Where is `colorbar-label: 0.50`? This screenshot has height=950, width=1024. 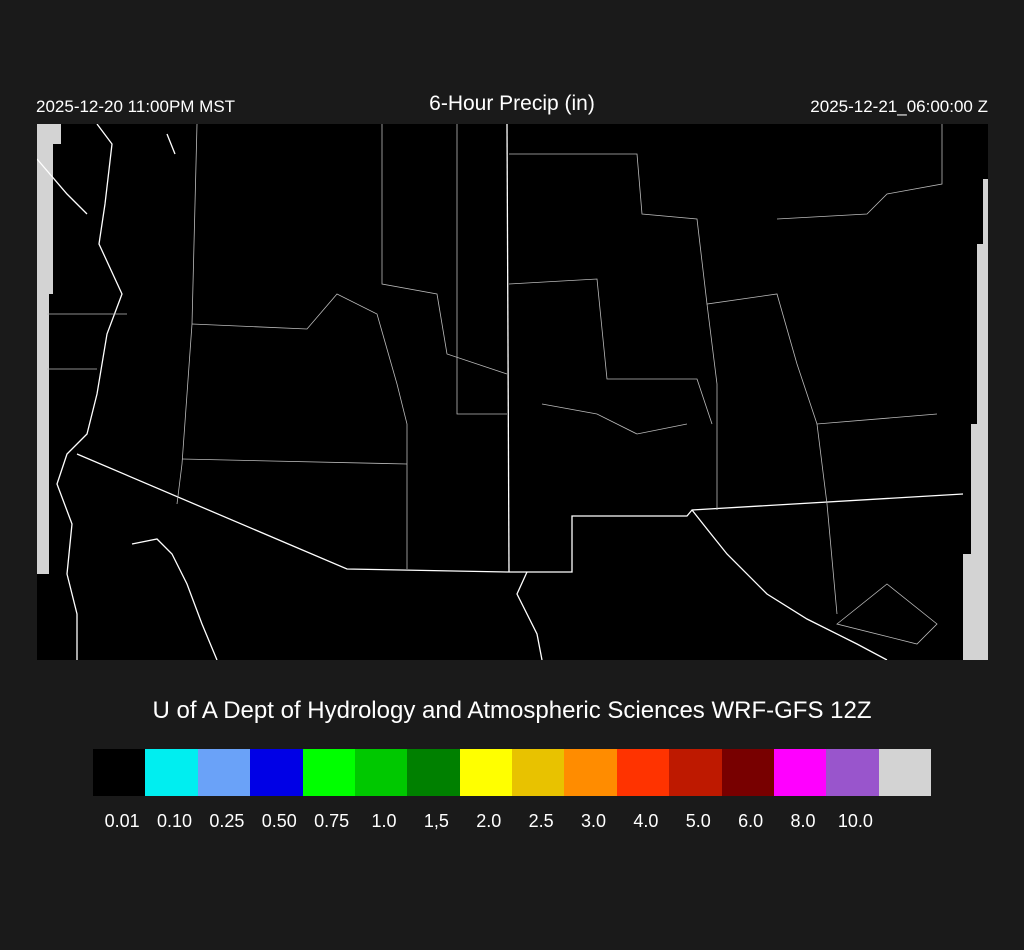
colorbar-label: 0.50 is located at coordinates (279, 821).